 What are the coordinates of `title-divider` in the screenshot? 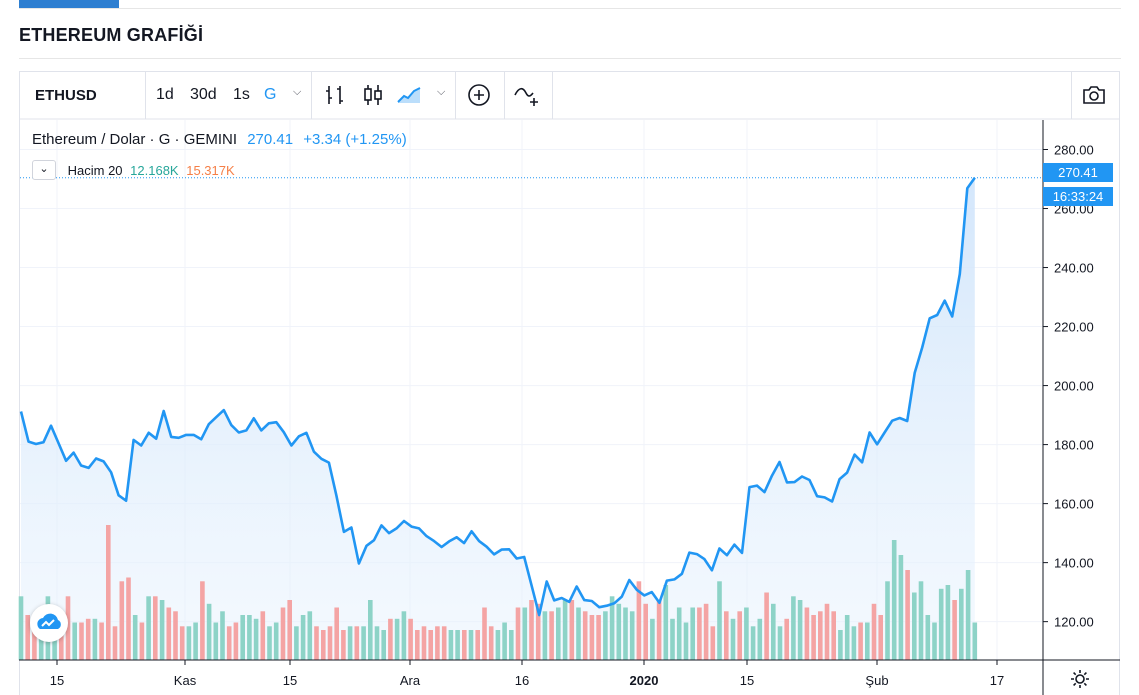 It's located at (570, 58).